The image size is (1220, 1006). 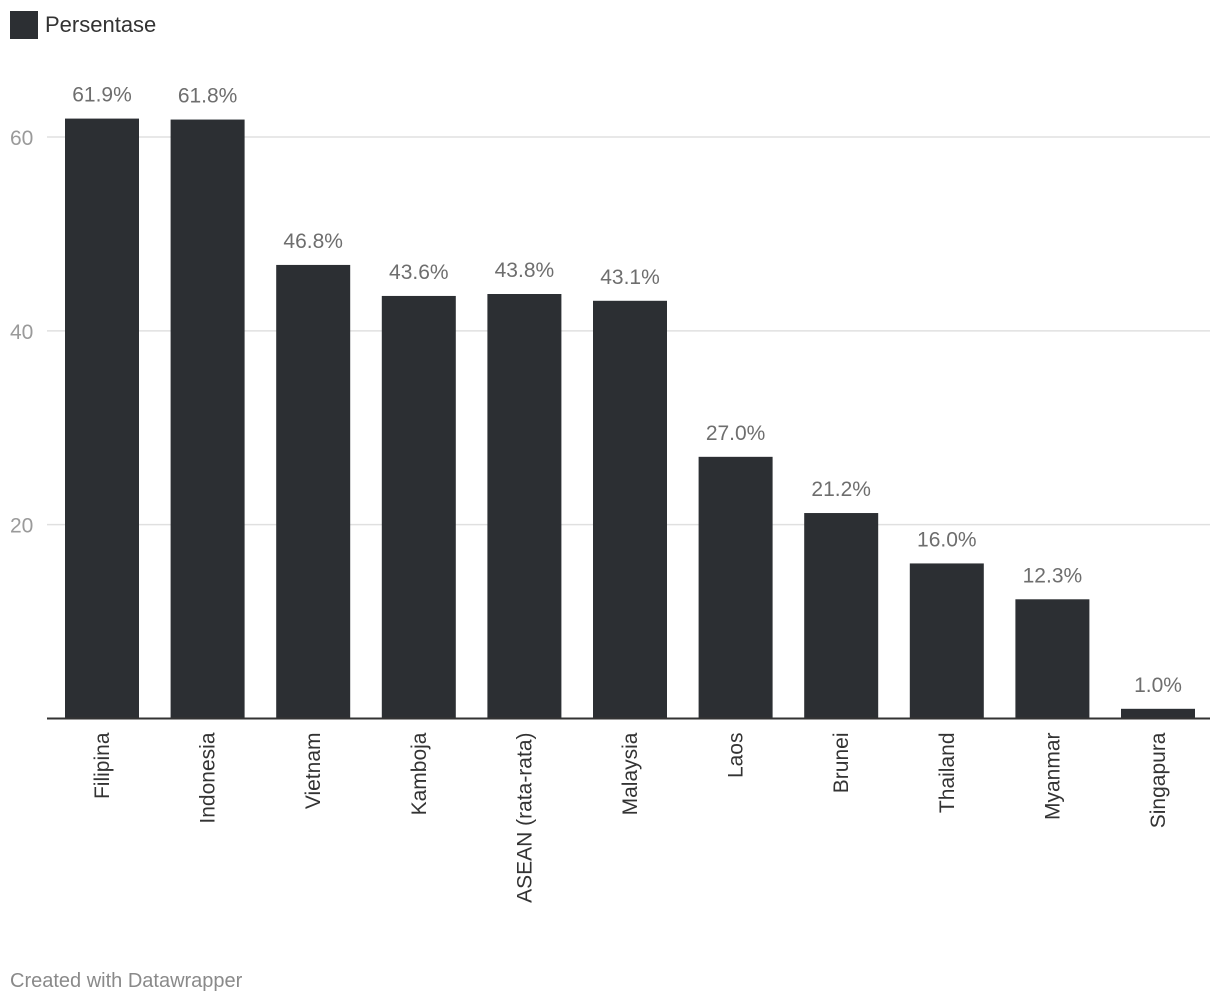 I want to click on x-category-label: Thailand, so click(x=947, y=773).